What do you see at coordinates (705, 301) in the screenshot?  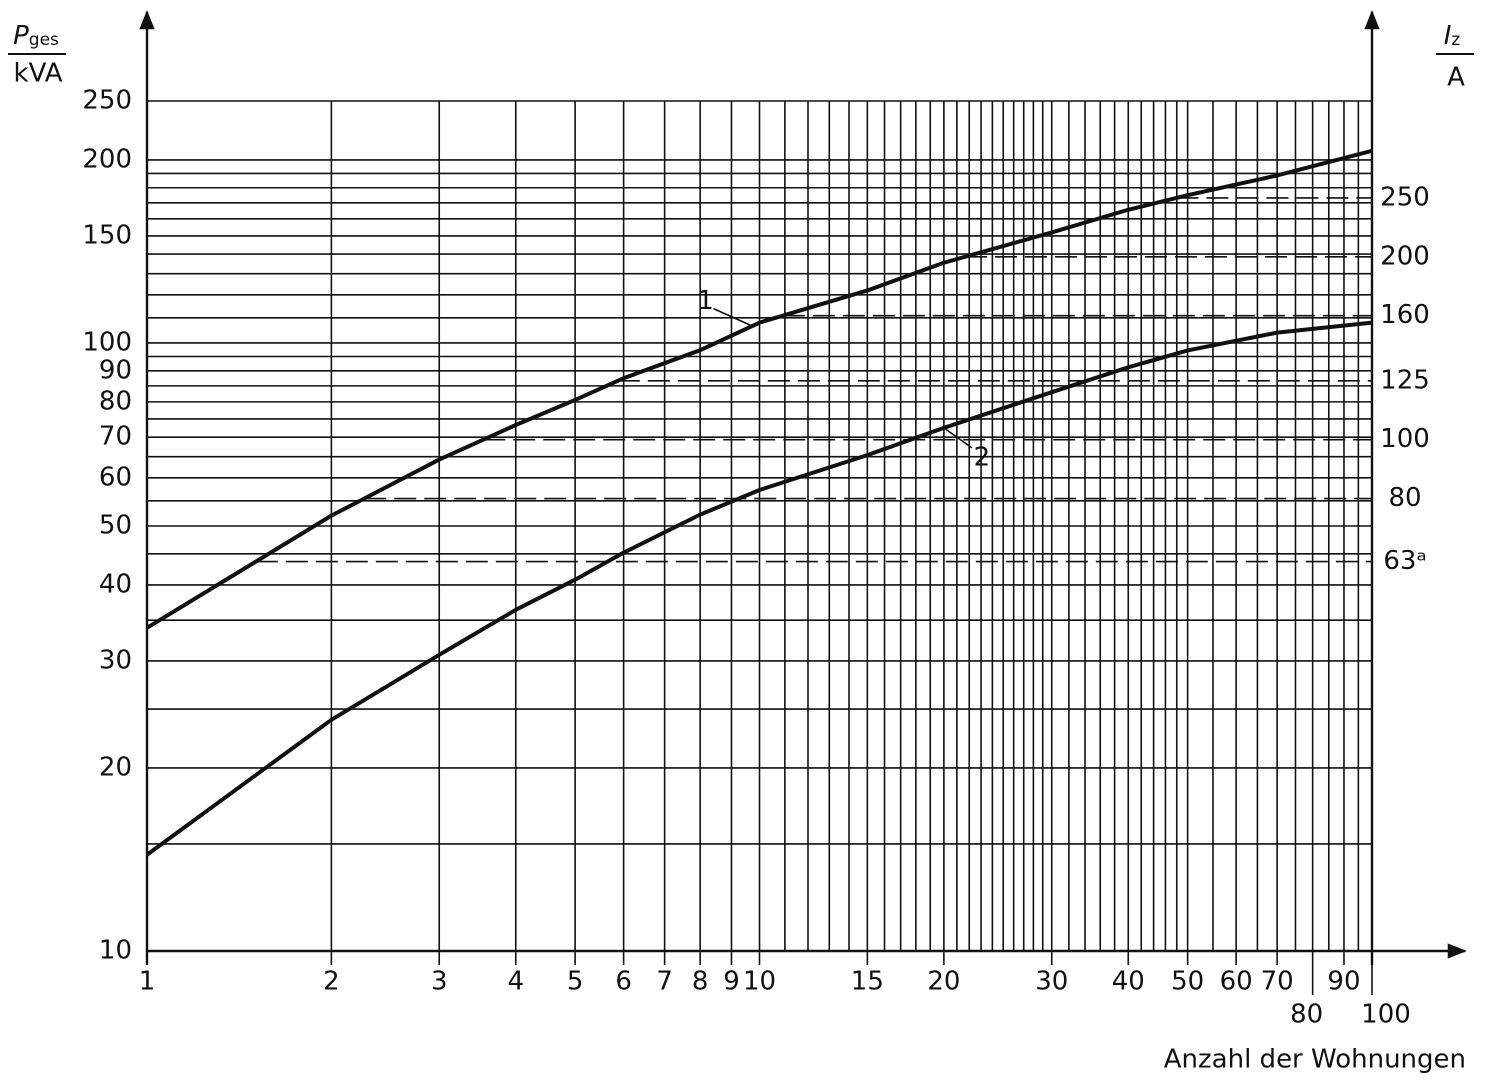 I see `series-label: 1` at bounding box center [705, 301].